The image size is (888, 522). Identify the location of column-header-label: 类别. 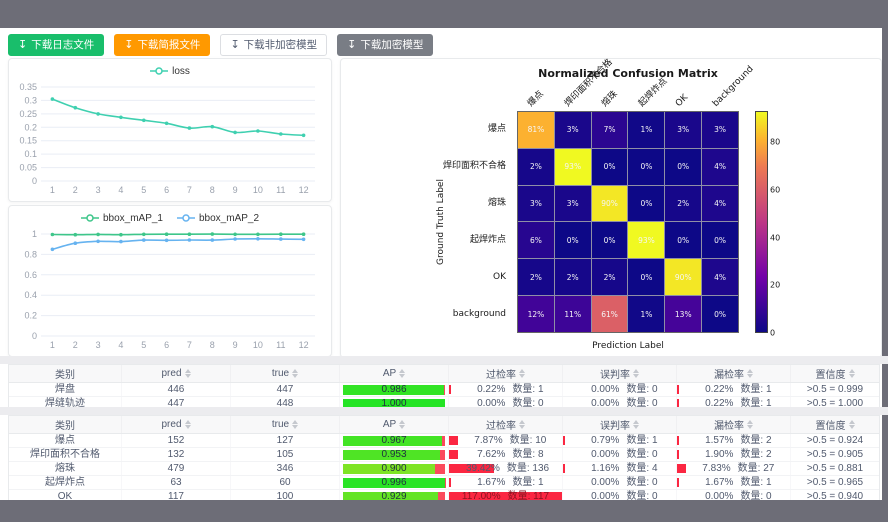
(65, 426).